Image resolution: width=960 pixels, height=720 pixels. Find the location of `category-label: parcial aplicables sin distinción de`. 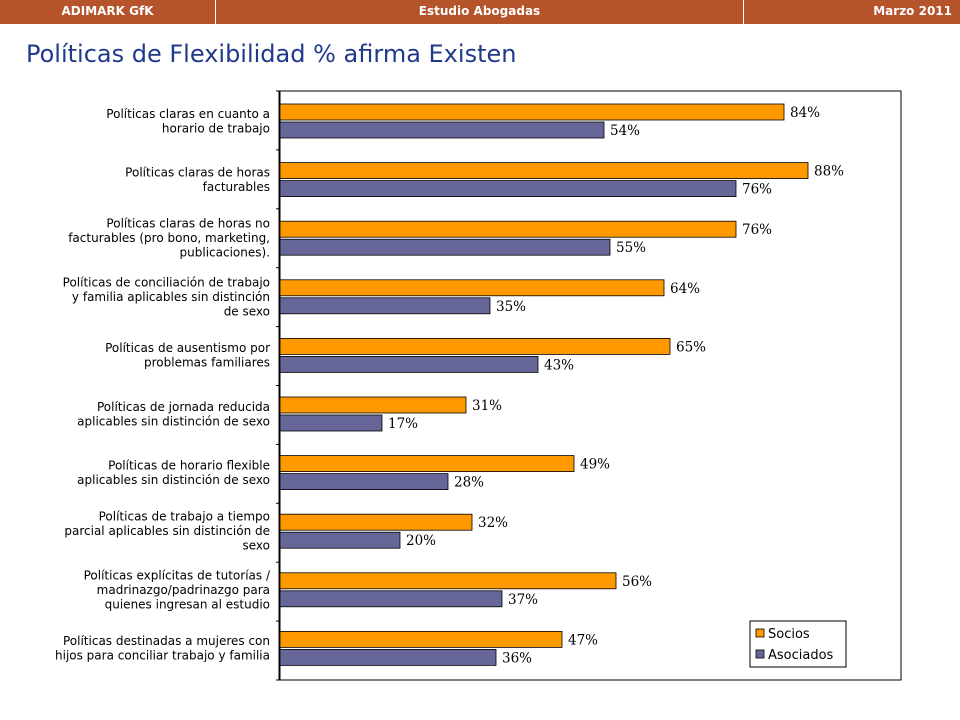

category-label: parcial aplicables sin distinción de is located at coordinates (167, 531).